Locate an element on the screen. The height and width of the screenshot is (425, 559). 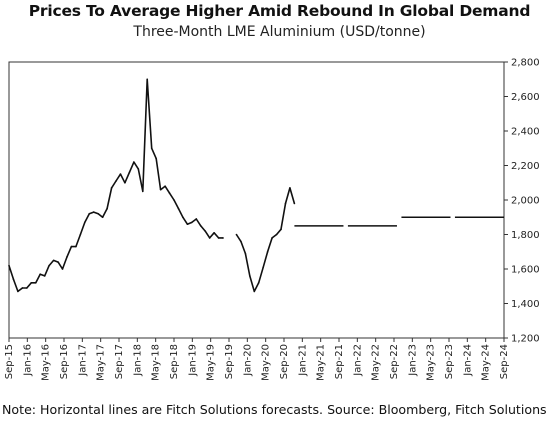
x-tick-label: Sep-22 is located at coordinates (394, 361).